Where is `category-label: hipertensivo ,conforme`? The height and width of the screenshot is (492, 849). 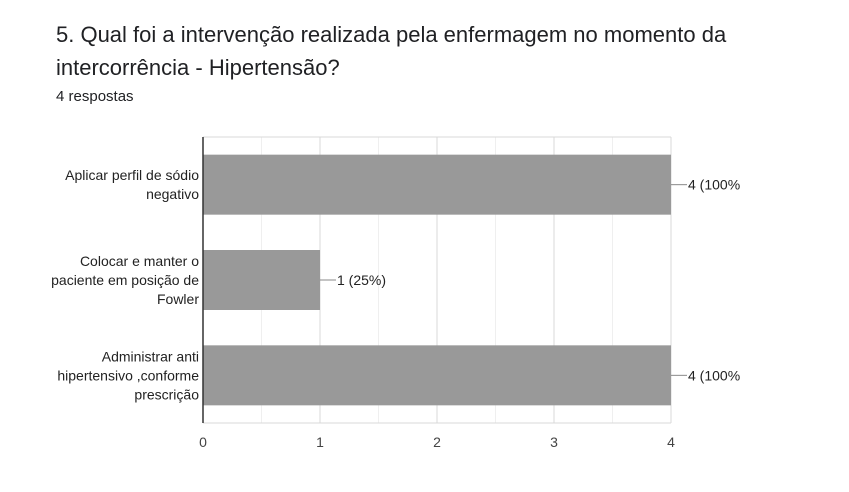 category-label: hipertensivo ,conforme is located at coordinates (128, 375).